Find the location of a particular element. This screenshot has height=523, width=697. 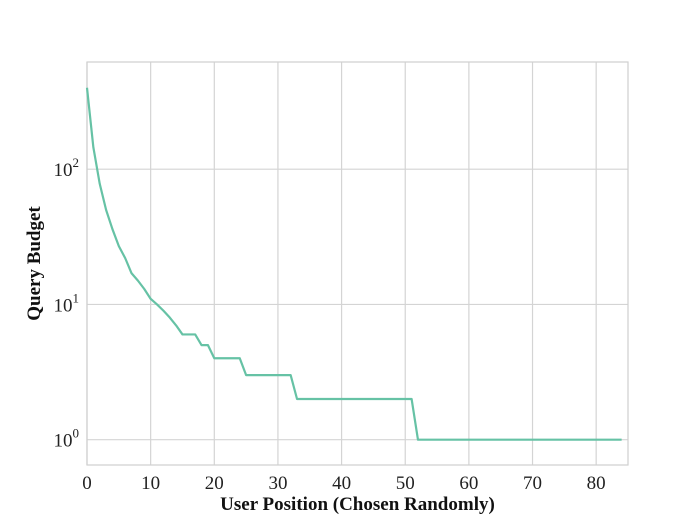

x-tick-labels: 0 10 20 30 40 50 60 70 80 is located at coordinates (343, 483).